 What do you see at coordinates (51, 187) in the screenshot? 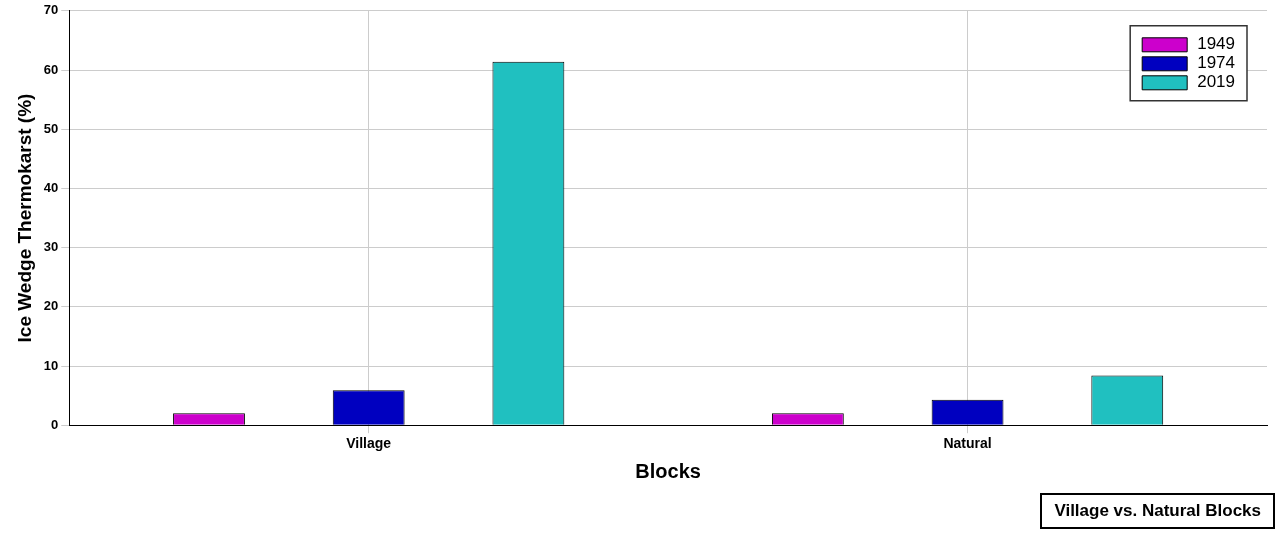
I see `y-tick-label: 40` at bounding box center [51, 187].